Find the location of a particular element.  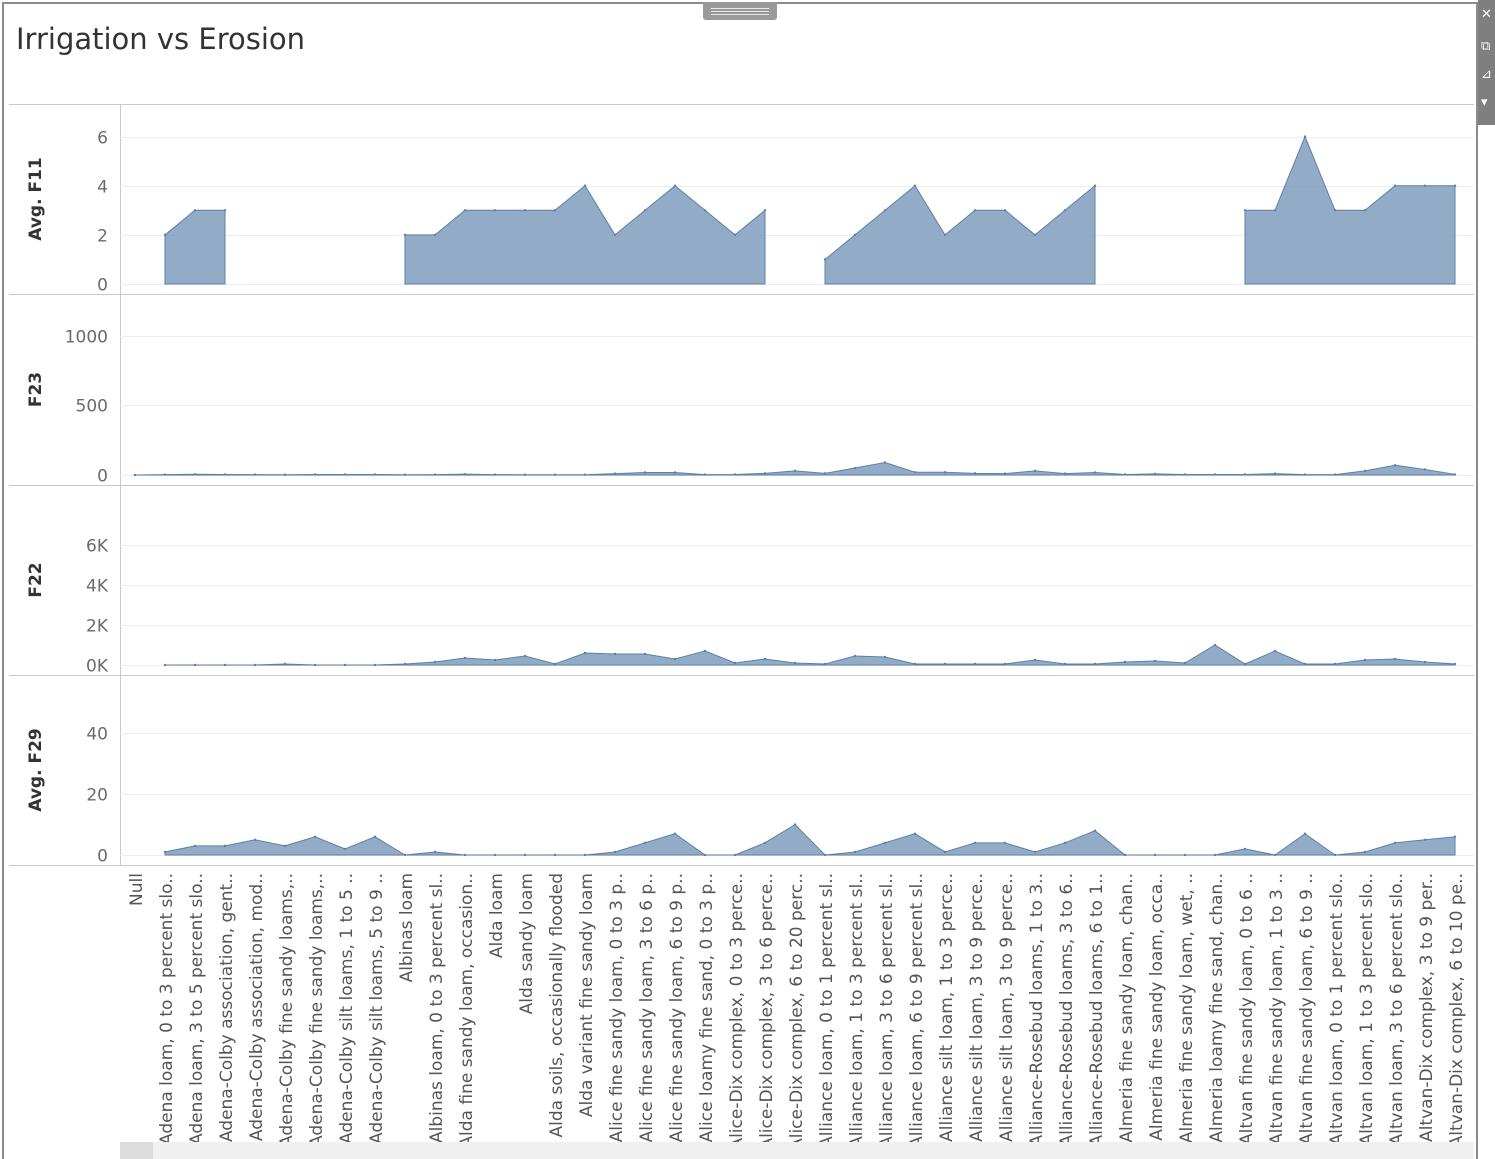

x-tick-label: Adena-Colby association, mod.. is located at coordinates (257, 1007).